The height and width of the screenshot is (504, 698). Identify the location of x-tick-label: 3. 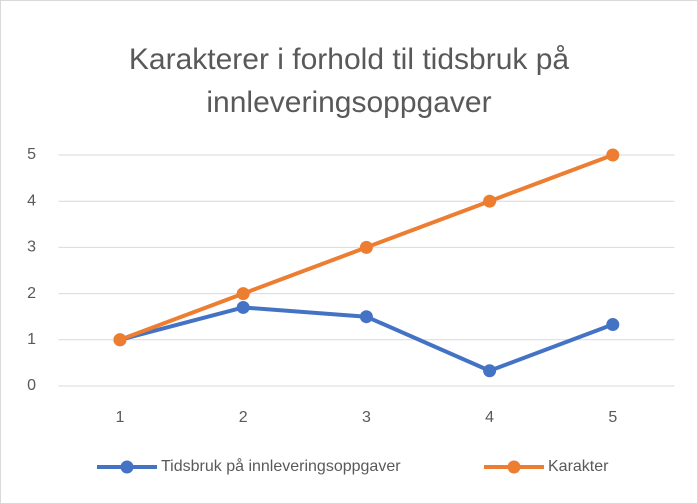
(366, 417).